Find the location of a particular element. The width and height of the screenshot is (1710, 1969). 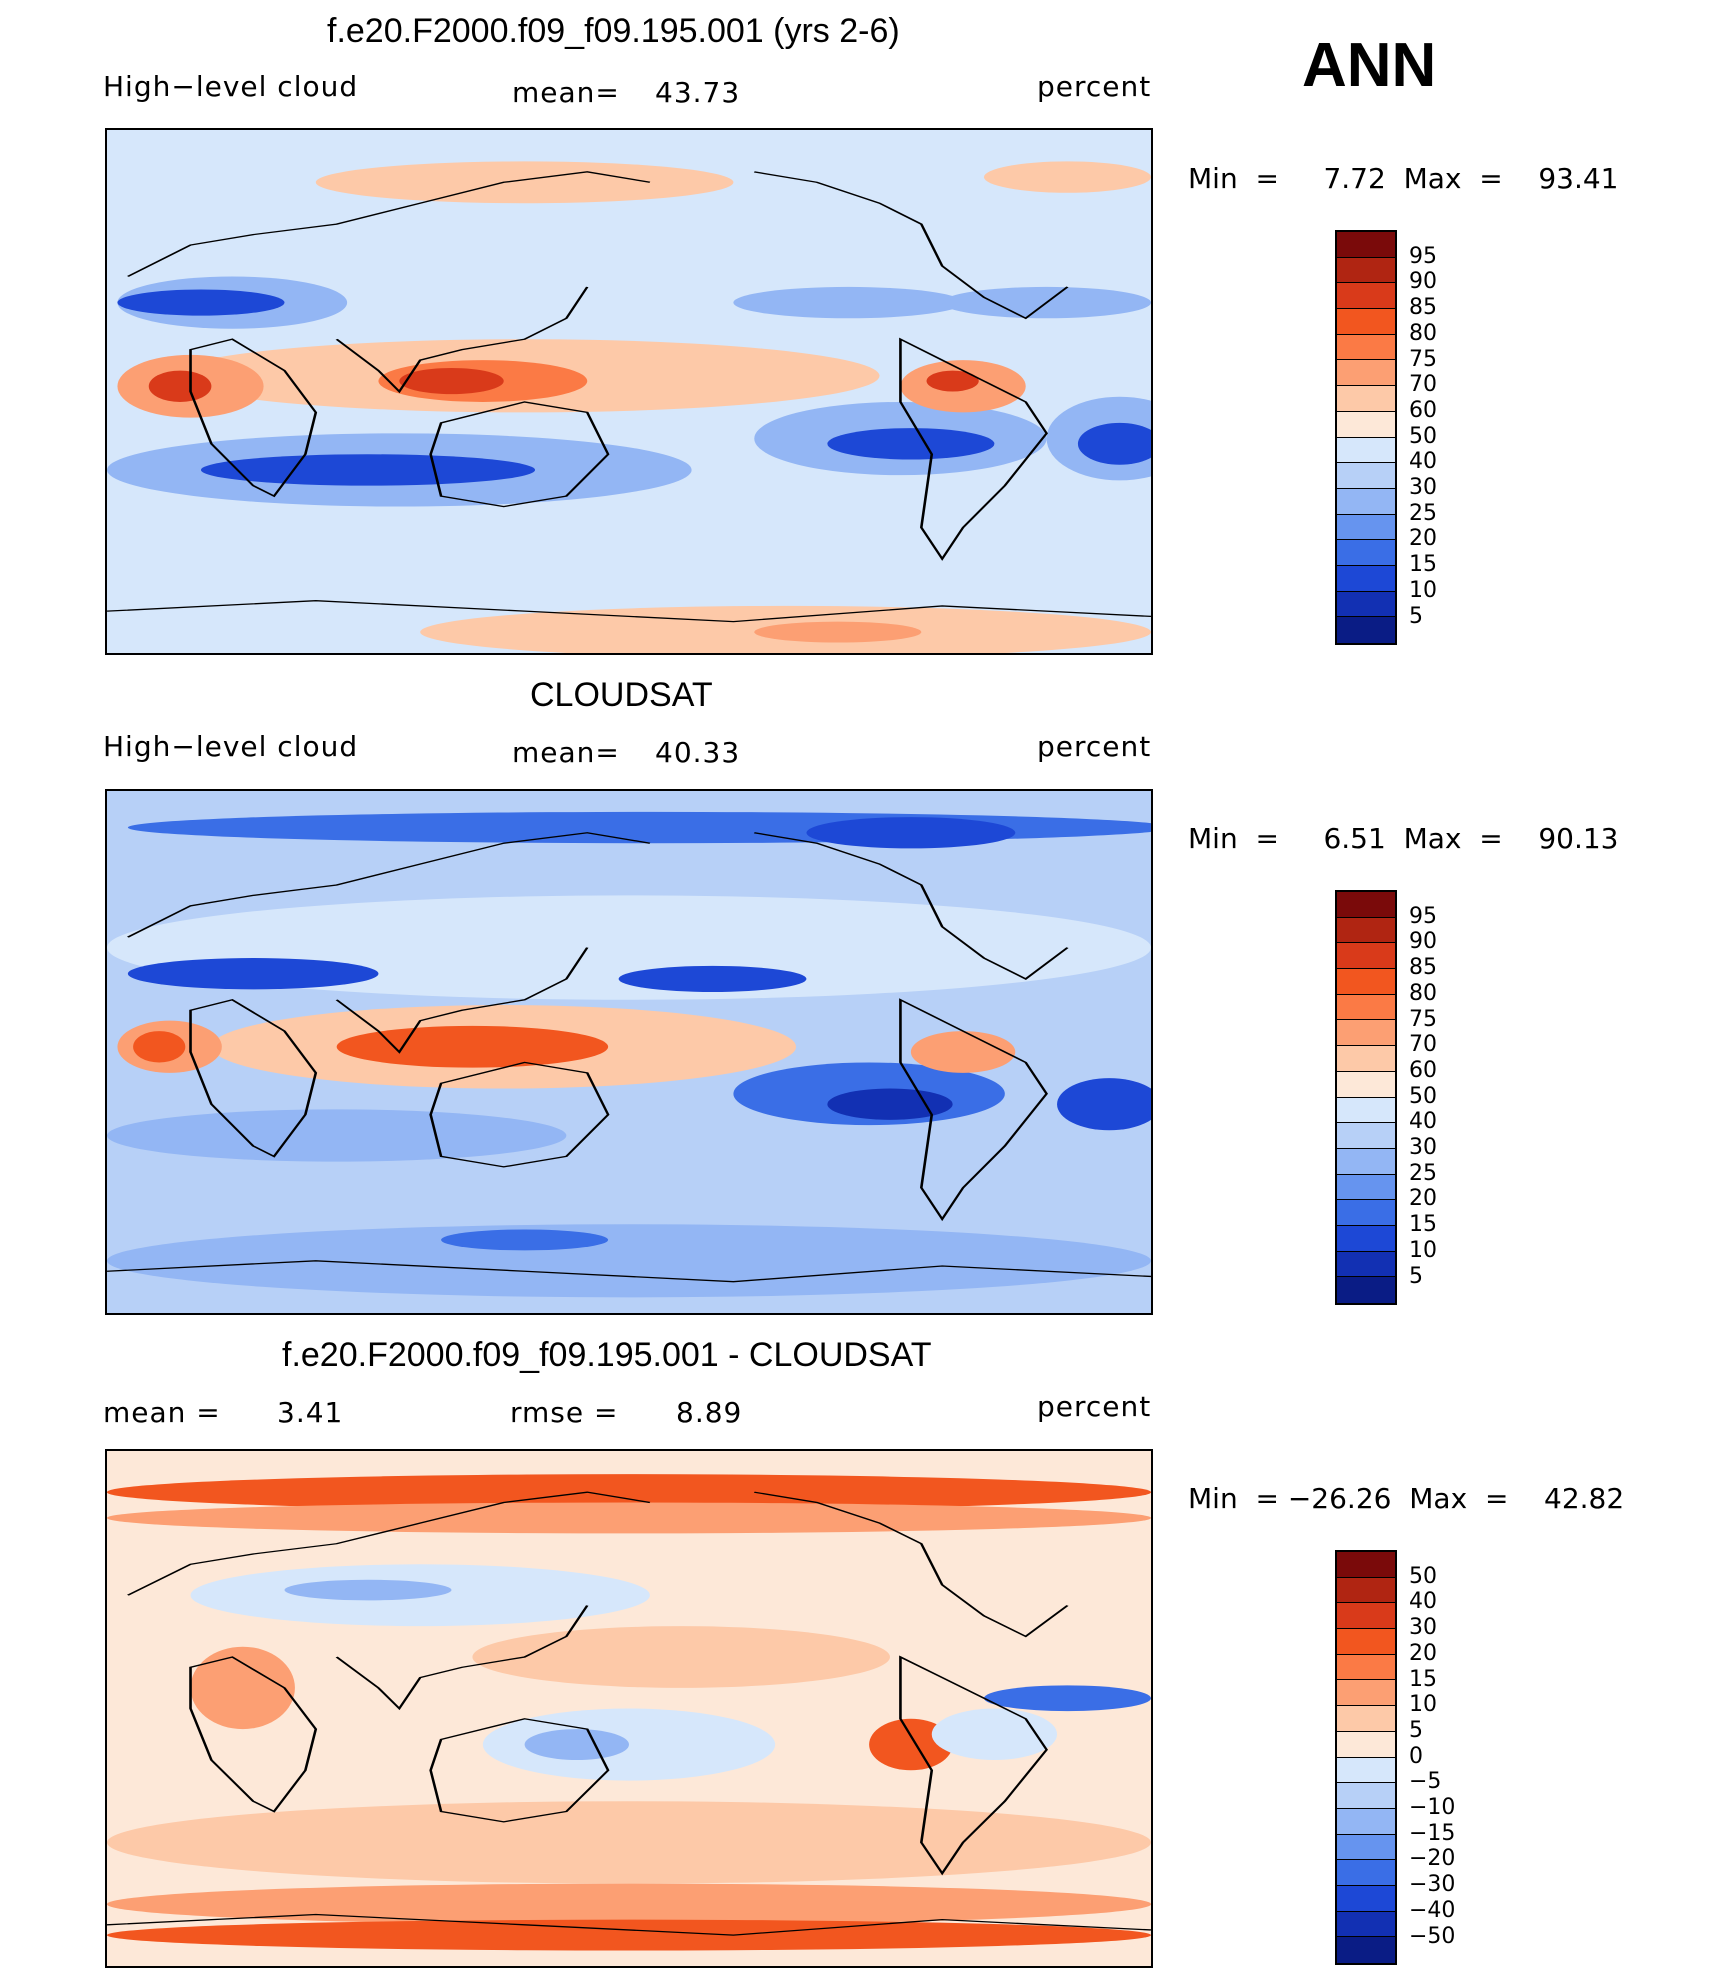

panel2-title: CLOUDSAT is located at coordinates (621, 695).